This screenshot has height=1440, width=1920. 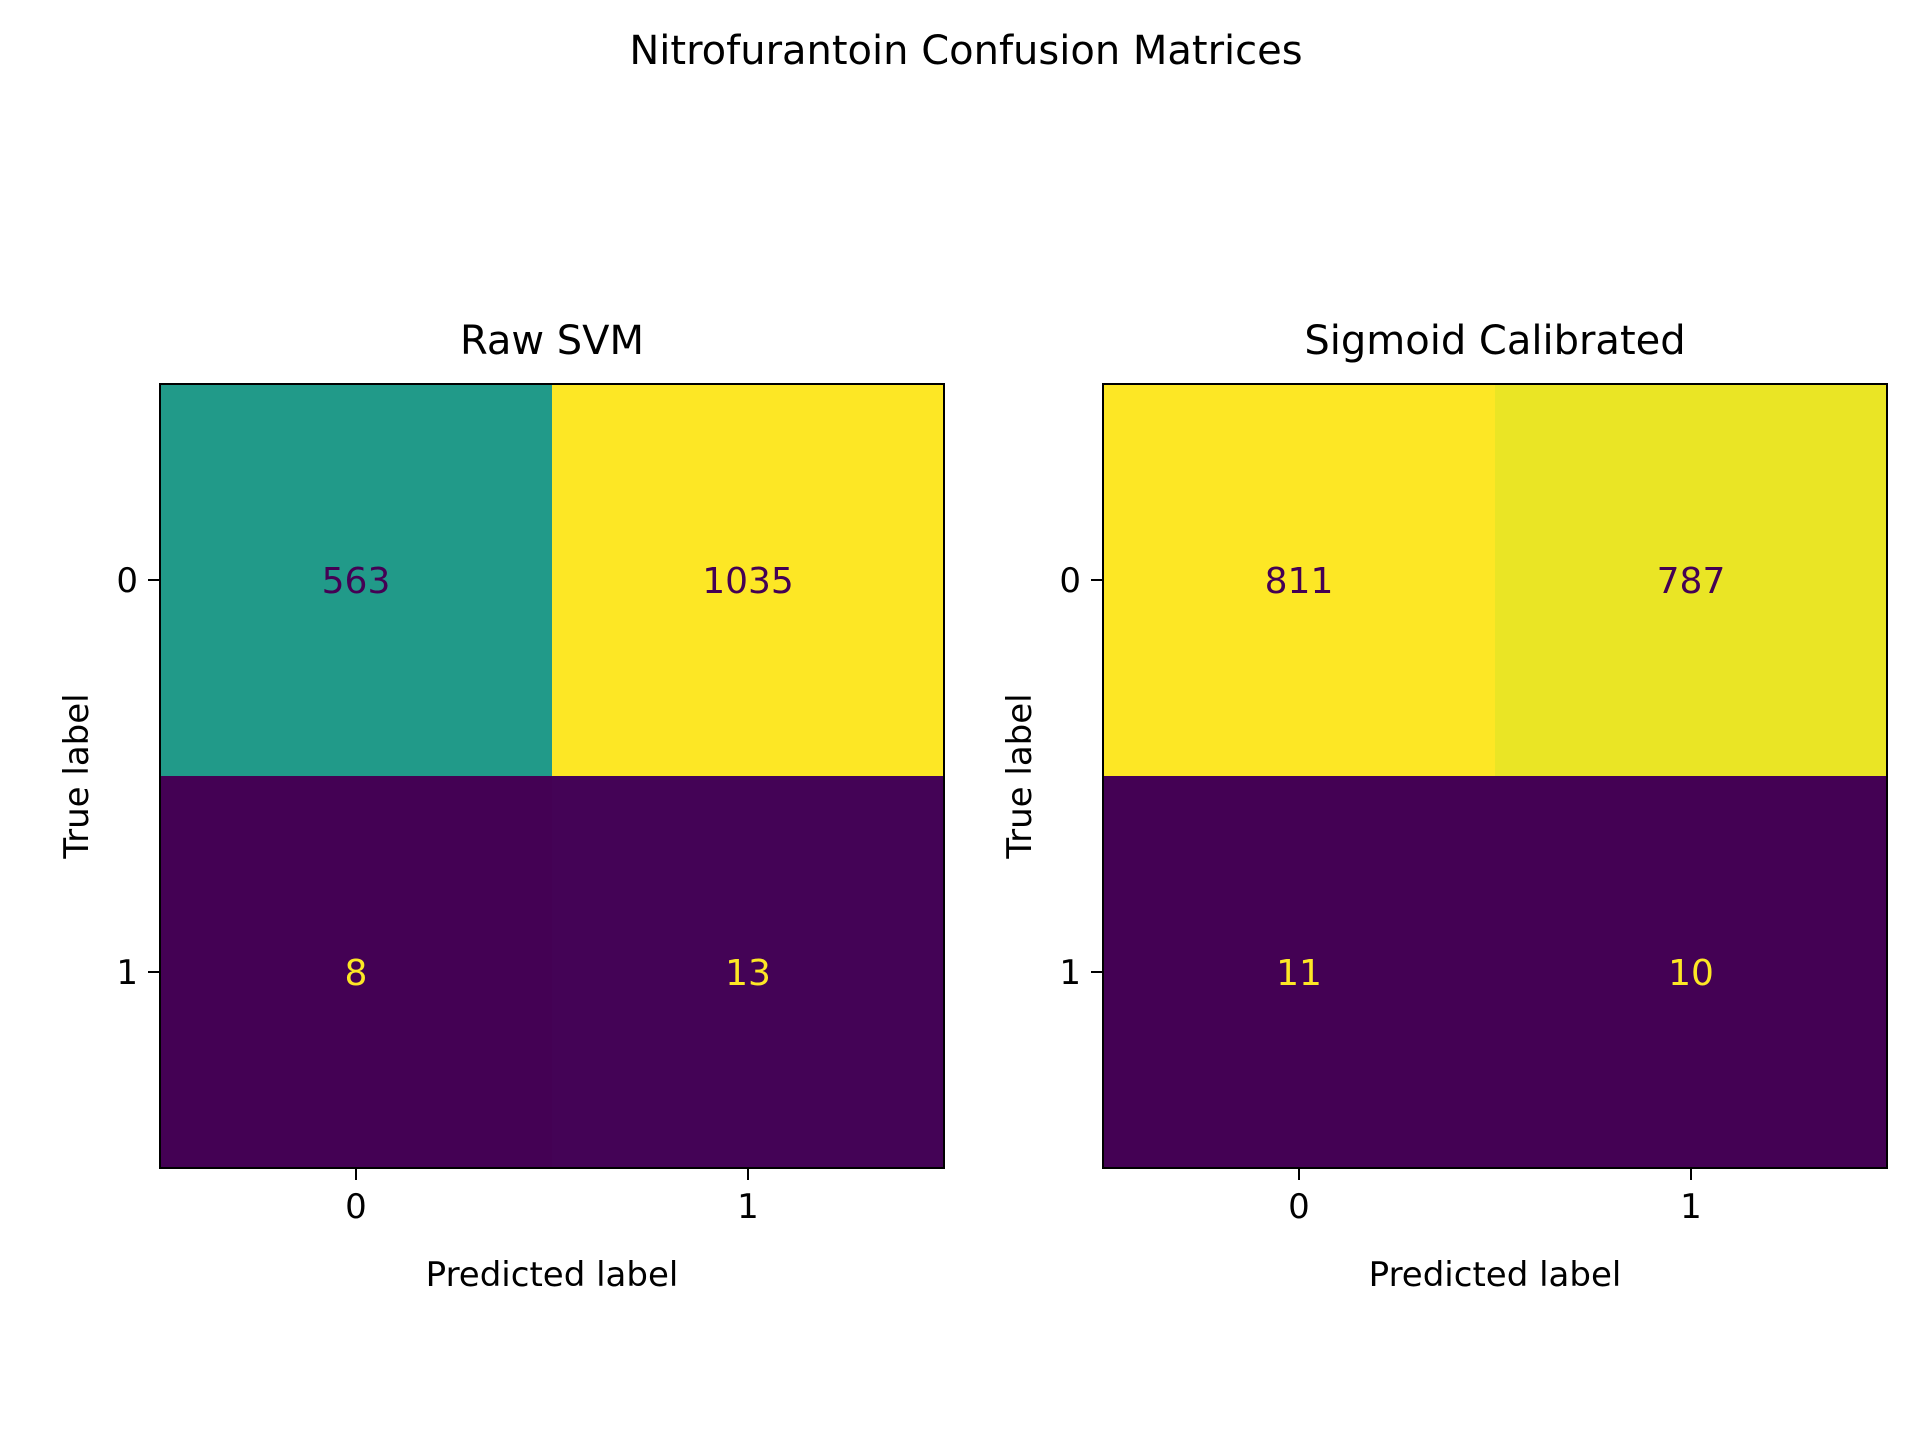 I want to click on cell-value-0-1: 1035, so click(x=748, y=581).